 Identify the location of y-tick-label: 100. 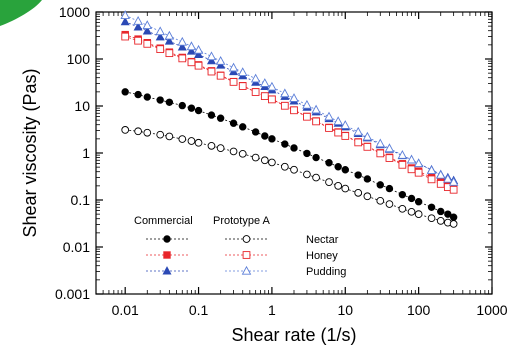
(79, 59).